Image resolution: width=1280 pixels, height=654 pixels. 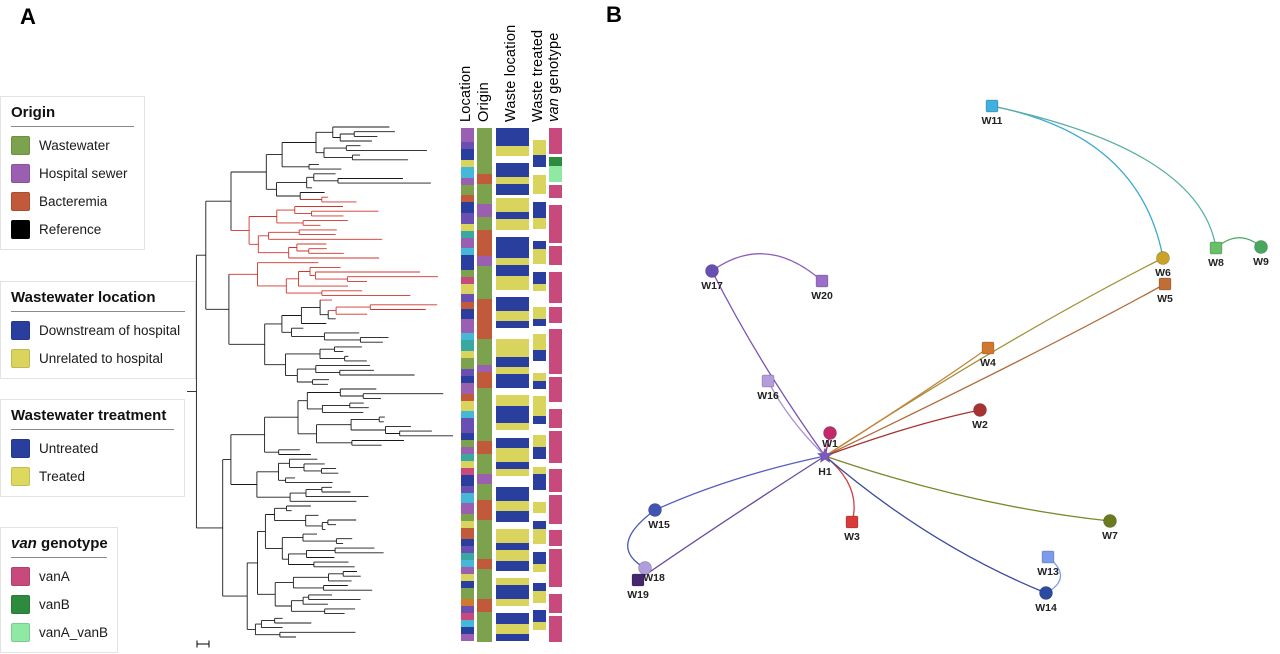 What do you see at coordinates (1163, 273) in the screenshot?
I see `network-node-label-W6: W6` at bounding box center [1163, 273].